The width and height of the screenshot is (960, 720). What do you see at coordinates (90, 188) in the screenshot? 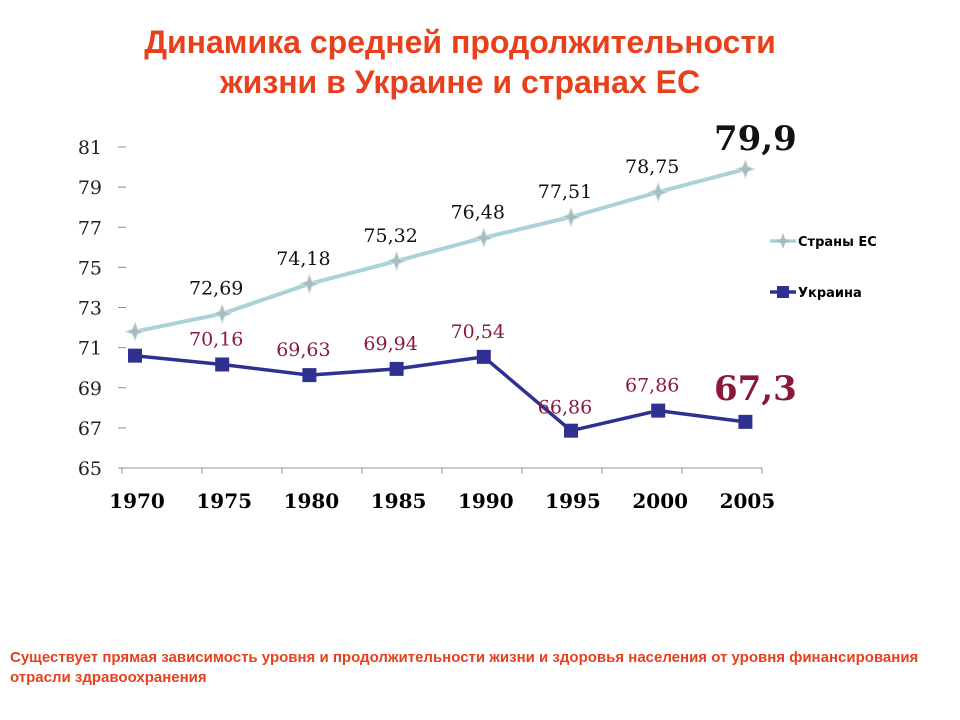
I see `y-tick-label: 79` at bounding box center [90, 188].